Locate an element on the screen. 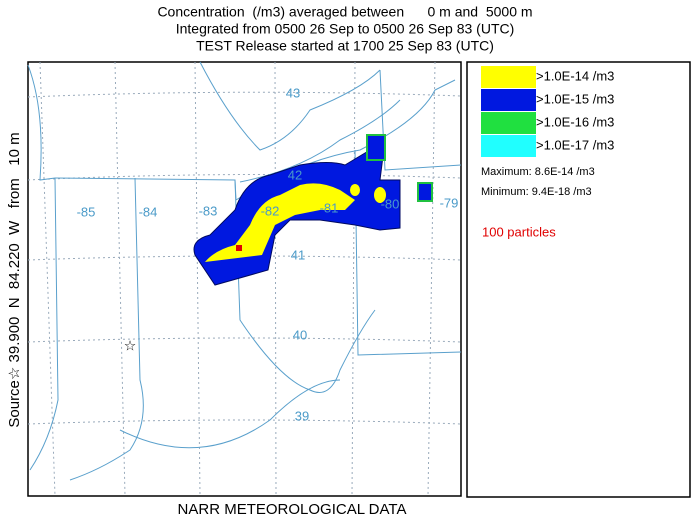  legend-label: >1.0E-14 /m3 is located at coordinates (575, 75).